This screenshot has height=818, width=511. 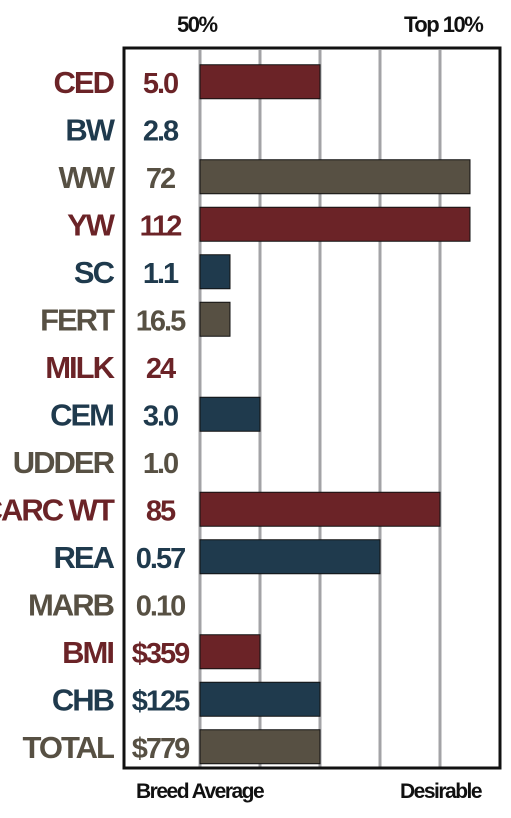 I want to click on epd-value-label: 24, so click(x=161, y=369).